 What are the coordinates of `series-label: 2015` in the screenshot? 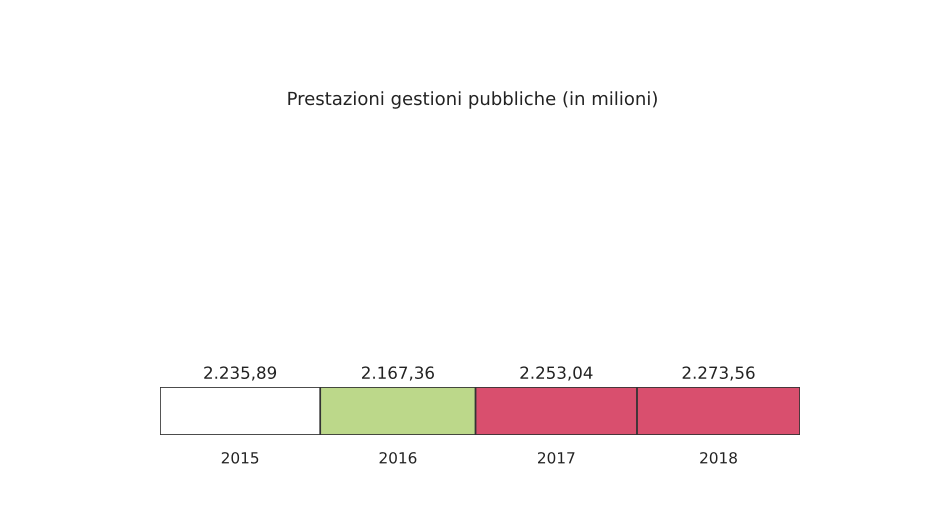 It's located at (240, 458).